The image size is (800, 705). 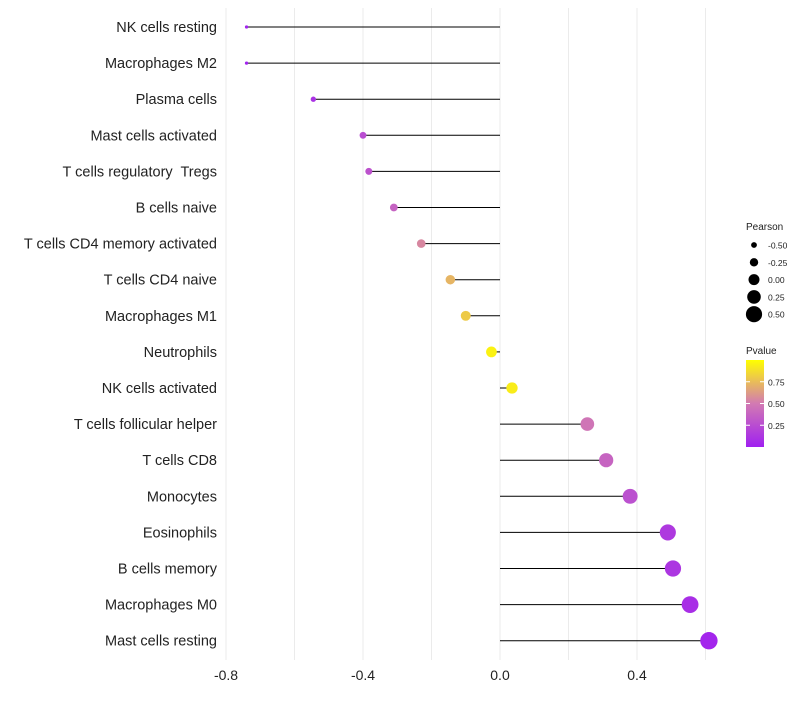 What do you see at coordinates (363, 675) in the screenshot?
I see `x-tick-label: -0.4` at bounding box center [363, 675].